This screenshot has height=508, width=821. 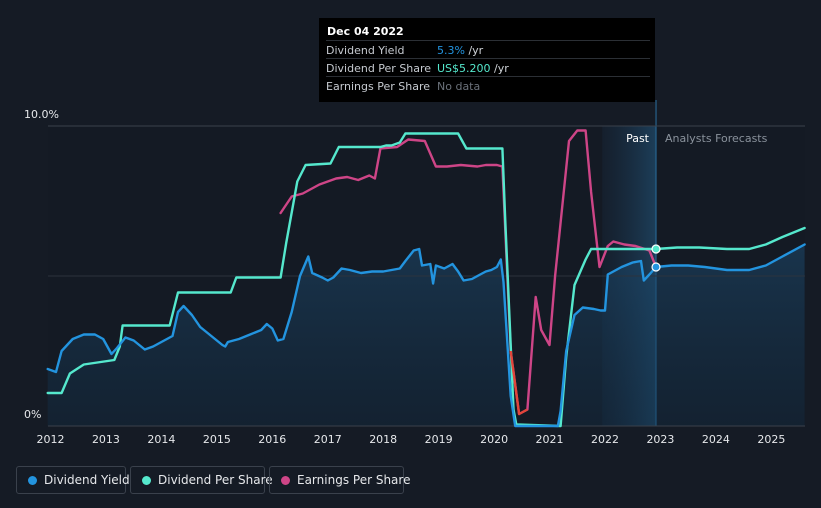 I want to click on x-tick-label: 2021, so click(x=550, y=439).